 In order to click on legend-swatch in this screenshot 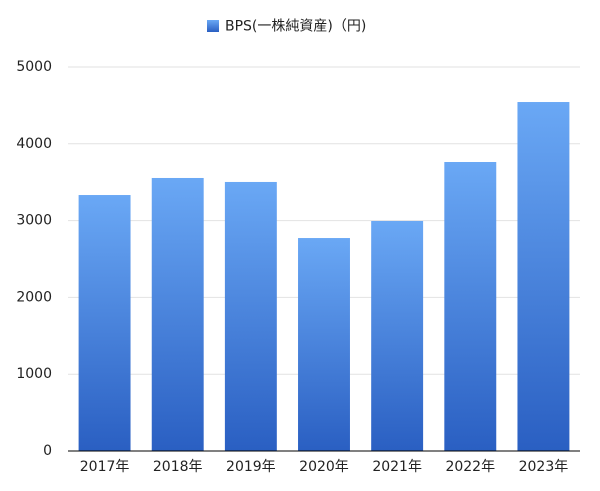, I will do `click(213, 26)`.